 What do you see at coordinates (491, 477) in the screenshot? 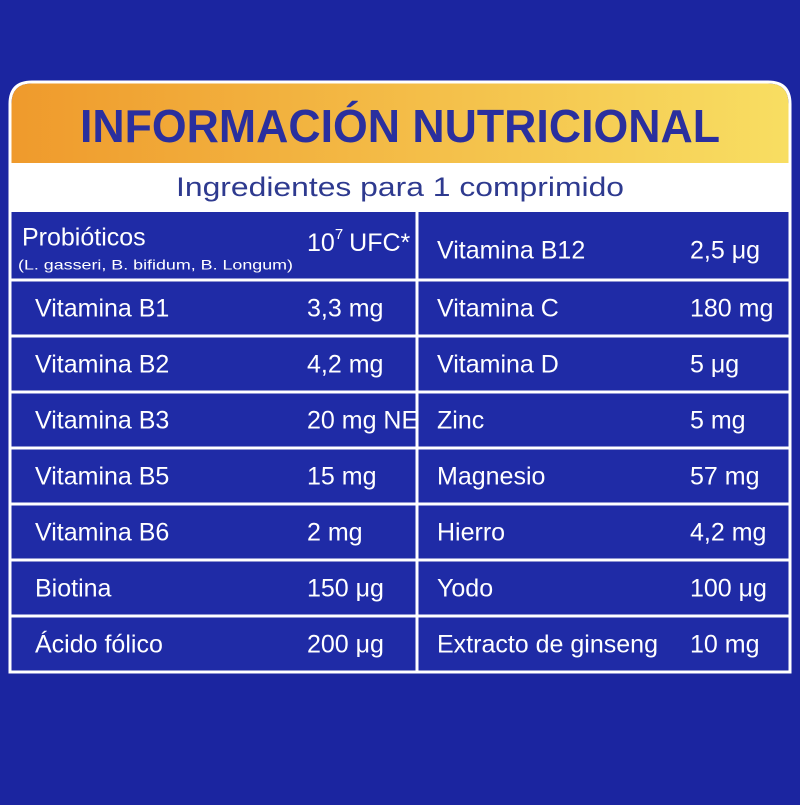
I see `right-name: Magnesio` at bounding box center [491, 477].